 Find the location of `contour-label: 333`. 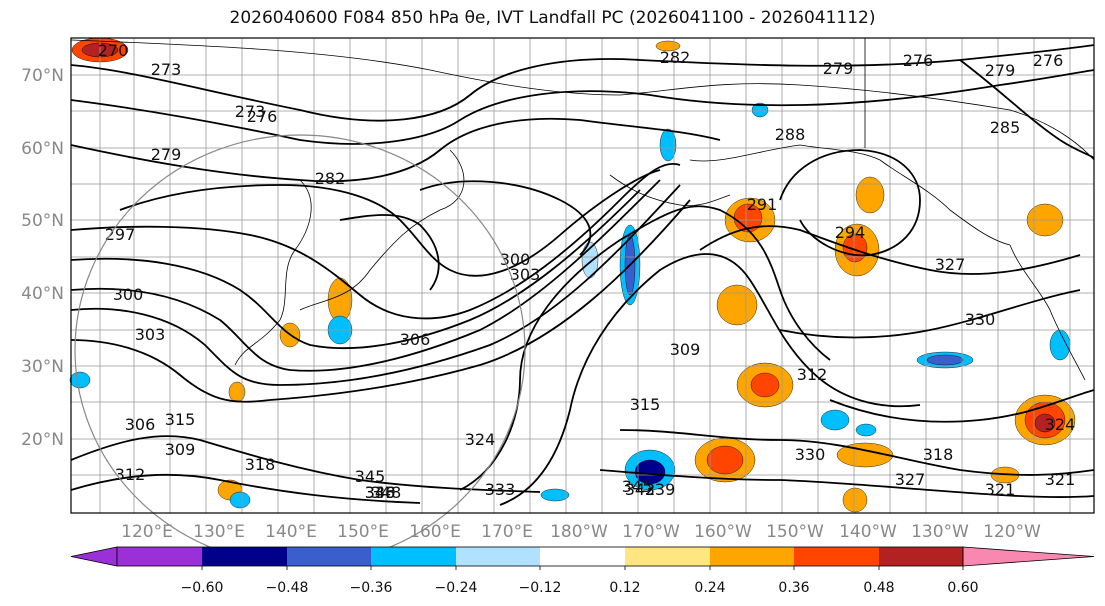

contour-label: 333 is located at coordinates (500, 489).